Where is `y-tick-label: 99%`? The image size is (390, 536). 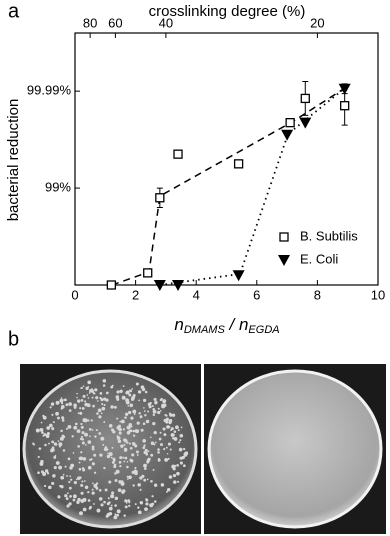 y-tick-label: 99% is located at coordinates (58, 187).